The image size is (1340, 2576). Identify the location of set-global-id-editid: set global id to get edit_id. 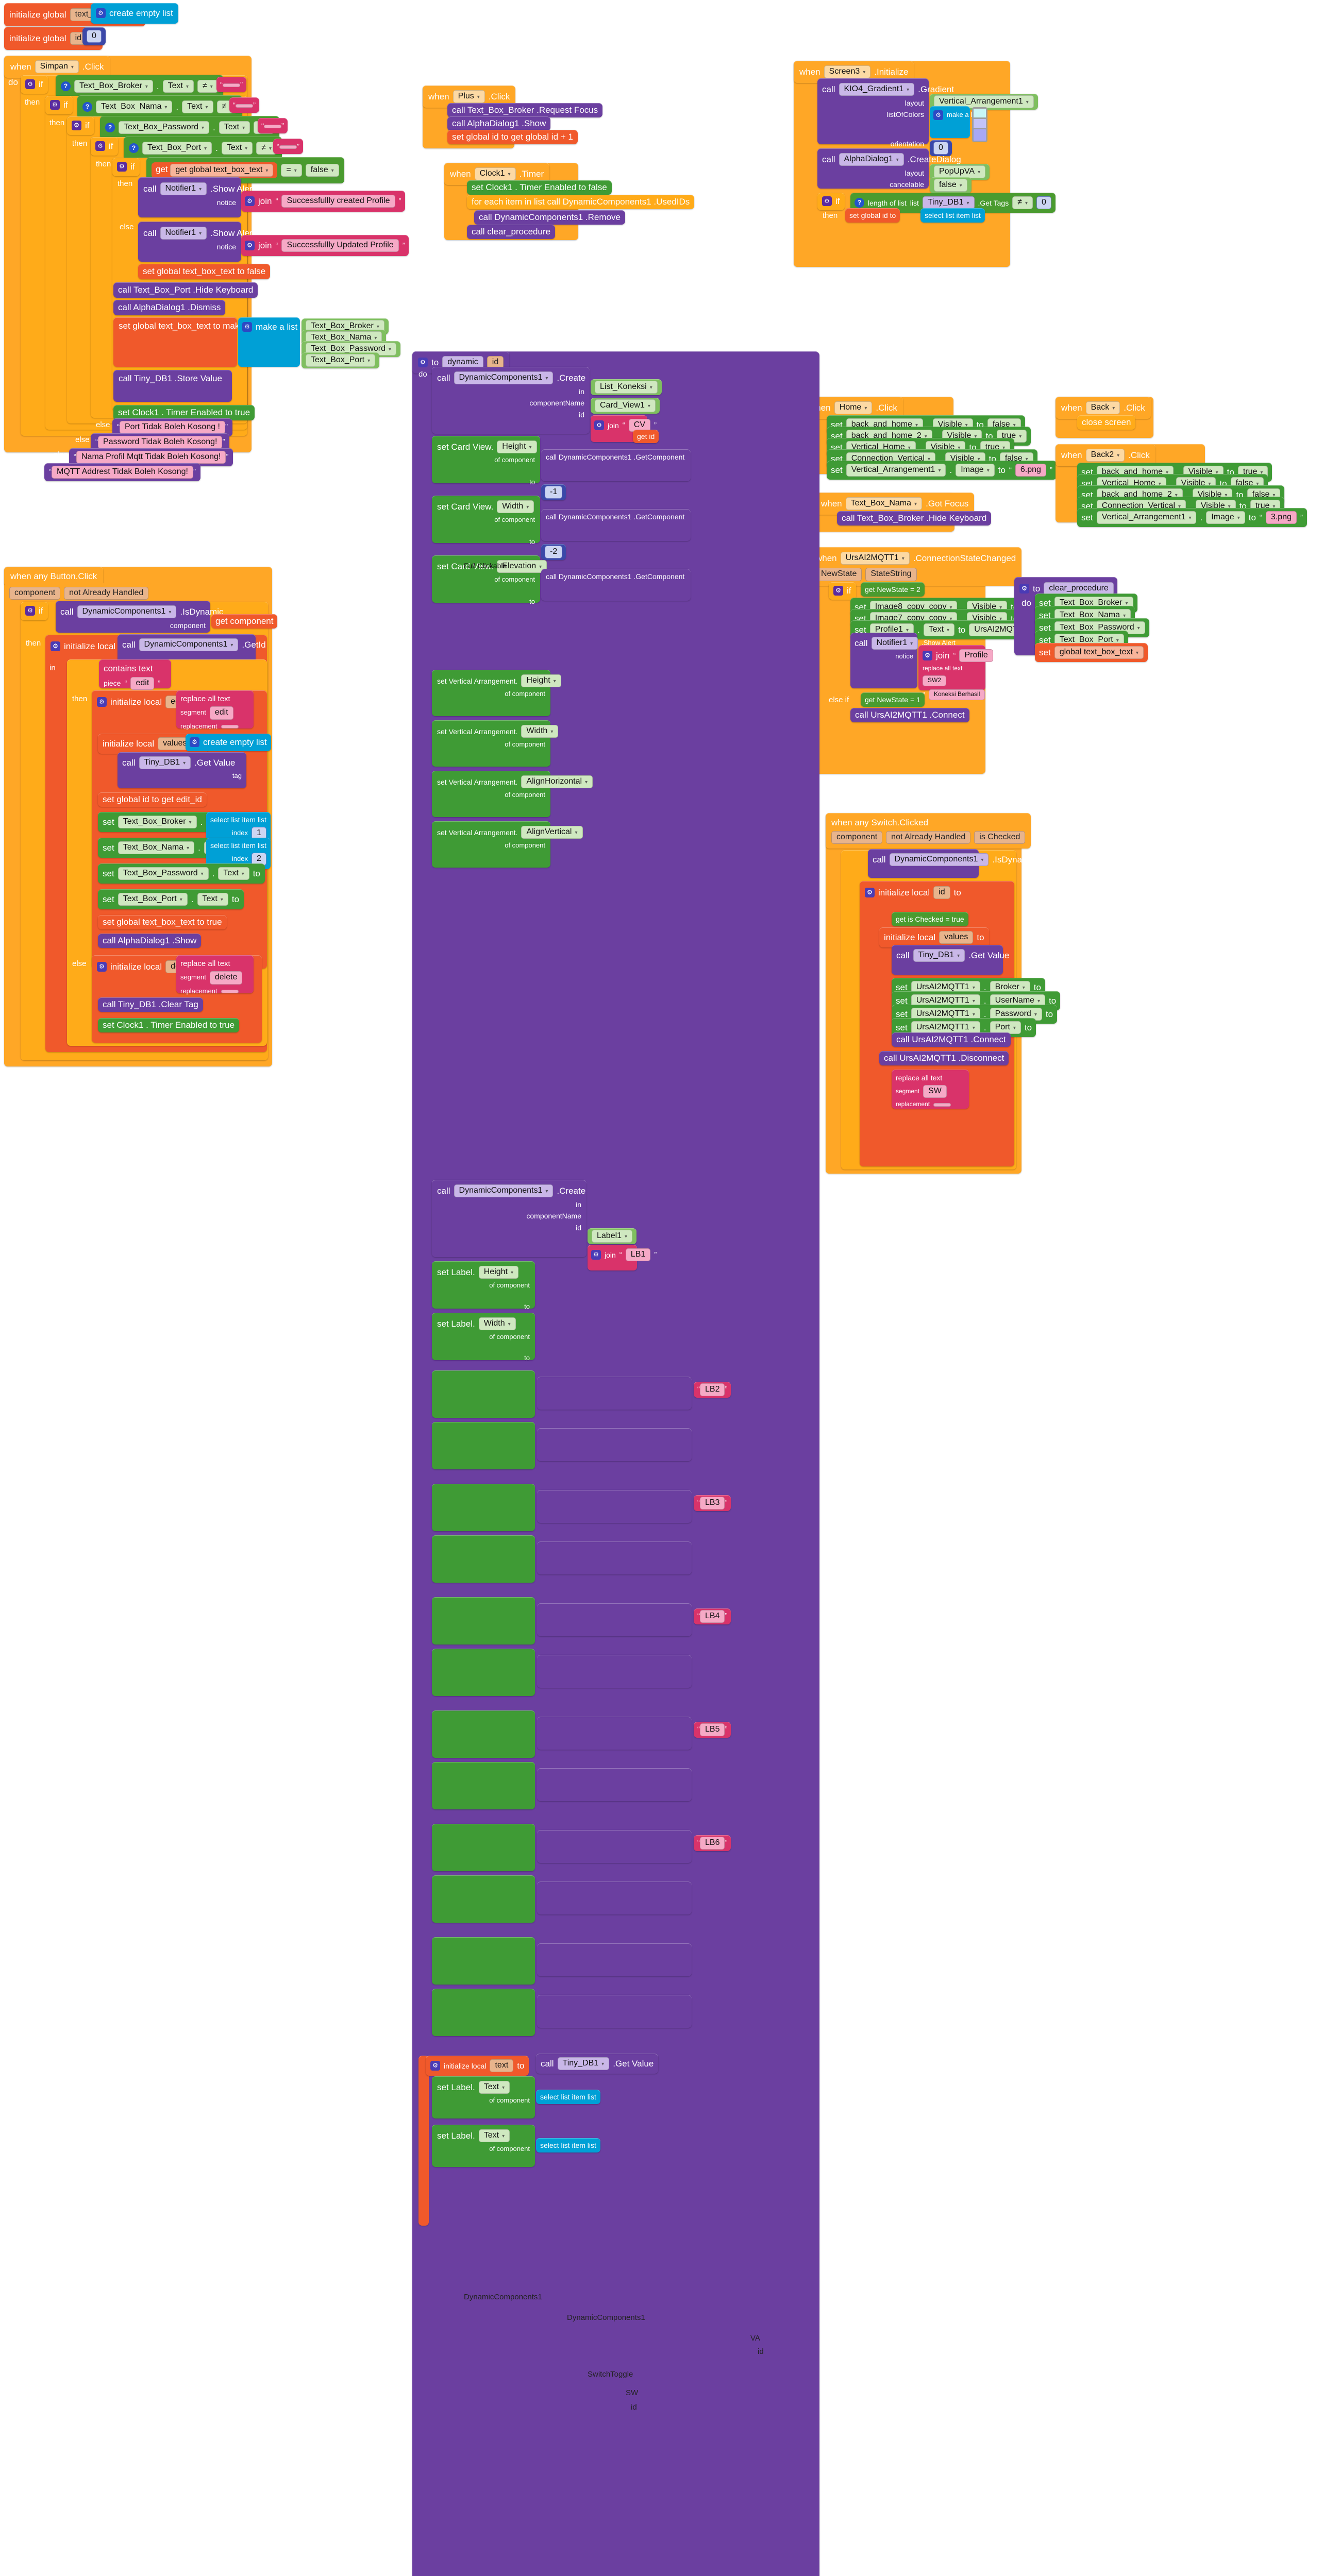
(152, 799).